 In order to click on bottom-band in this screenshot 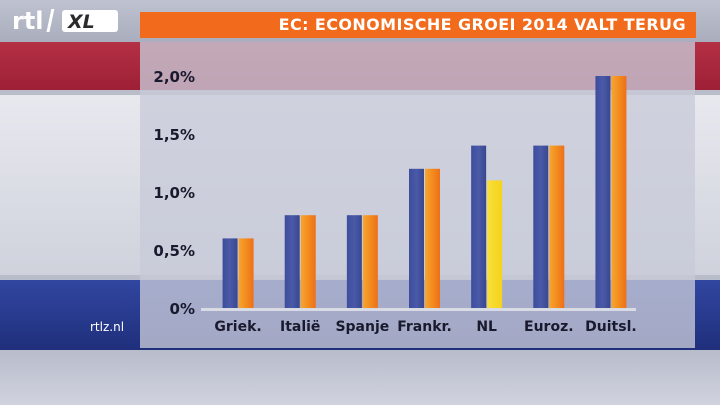, I will do `click(360, 377)`.